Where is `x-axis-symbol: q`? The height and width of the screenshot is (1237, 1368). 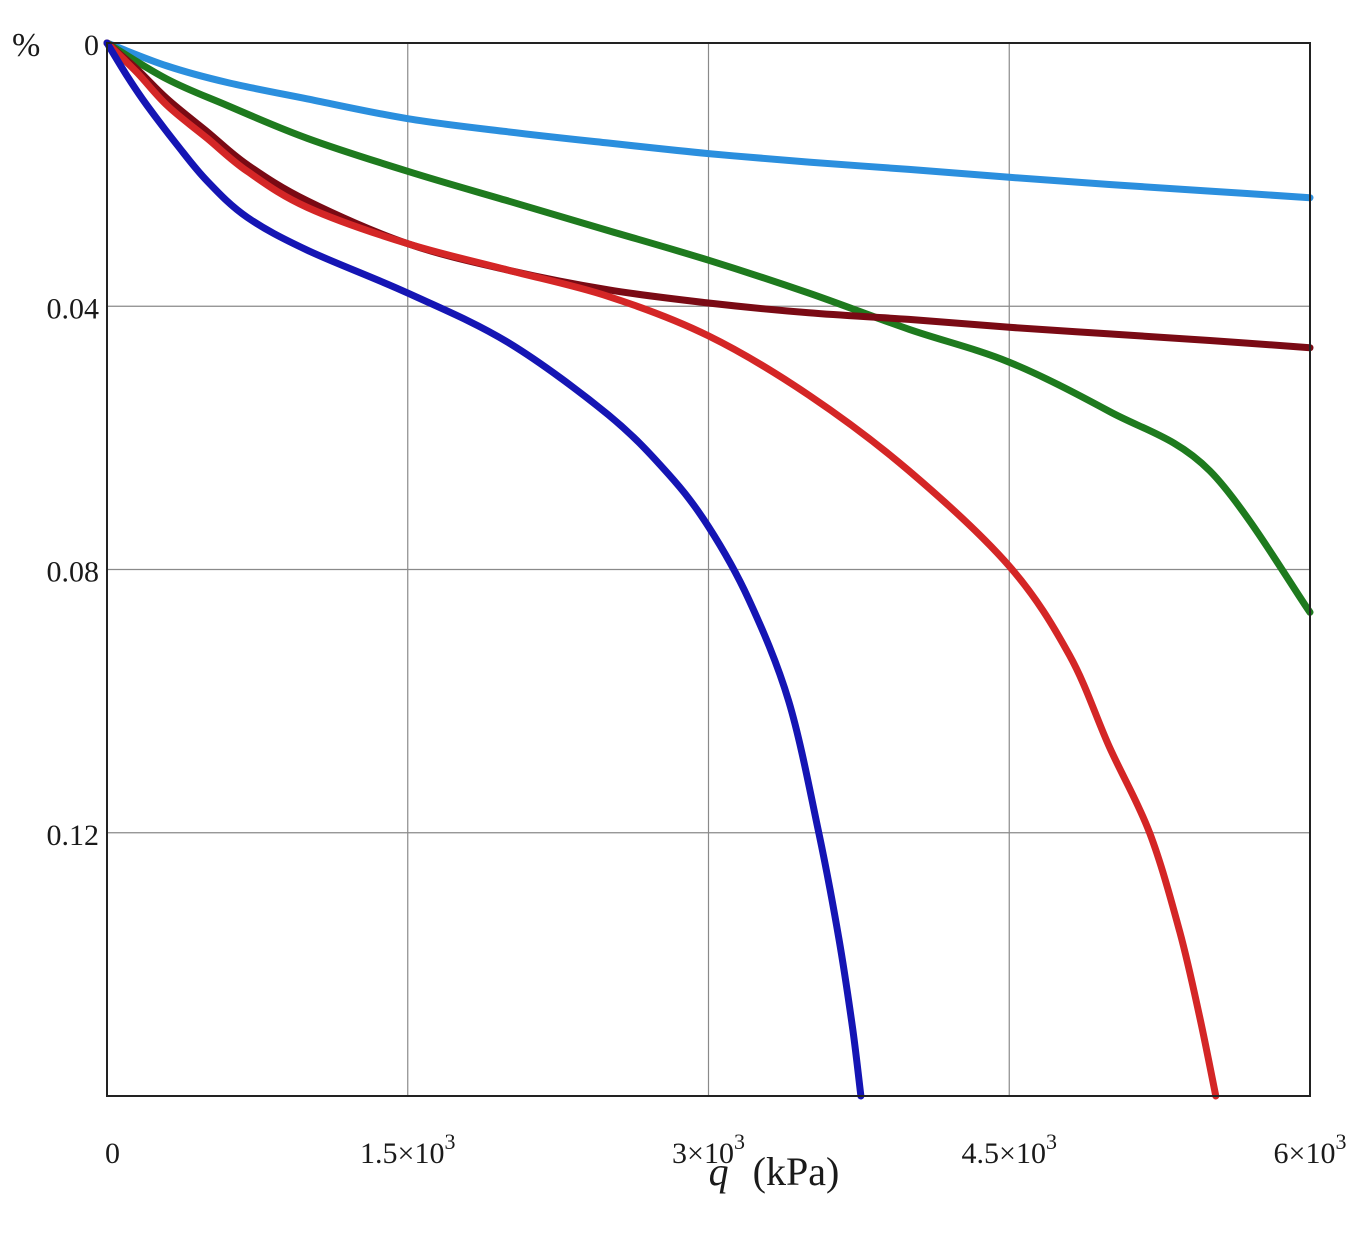
x-axis-symbol: q is located at coordinates (719, 1171).